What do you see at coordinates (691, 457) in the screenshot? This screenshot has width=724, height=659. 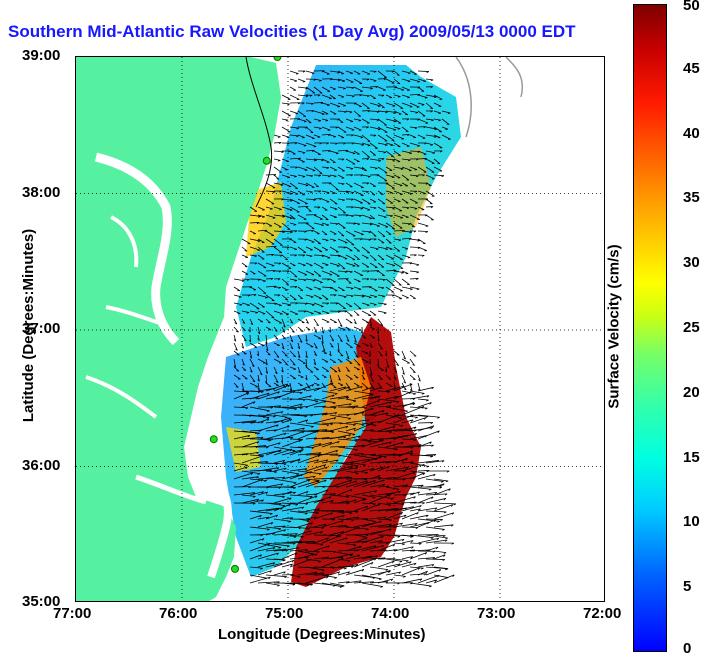 I see `colorbar-tick-label: 15` at bounding box center [691, 457].